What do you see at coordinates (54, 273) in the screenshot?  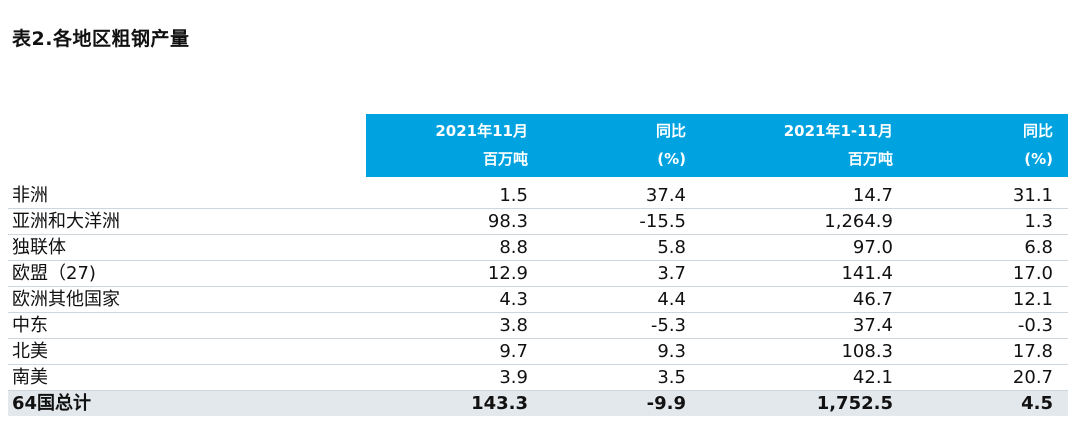 I see `region-name: 欧盟（27)` at bounding box center [54, 273].